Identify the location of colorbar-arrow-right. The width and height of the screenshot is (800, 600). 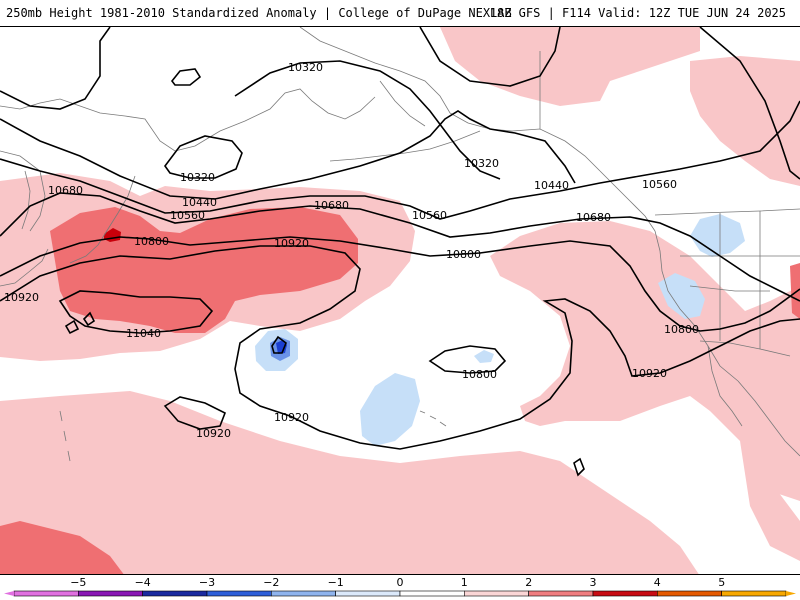
(791, 593).